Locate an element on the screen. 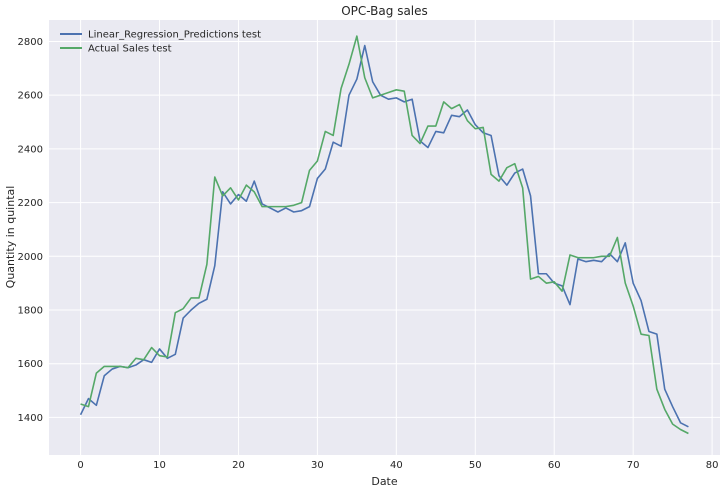 The width and height of the screenshot is (727, 493). legend-label-predictions: Linear_Regression_Predictions test is located at coordinates (174, 35).